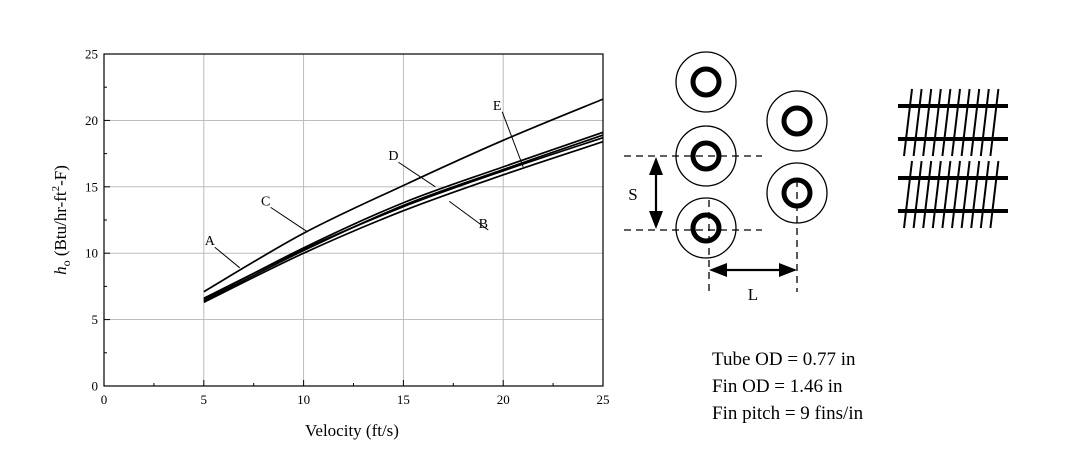 This screenshot has height=454, width=1080. What do you see at coordinates (265, 201) in the screenshot?
I see `curve-label-c: C` at bounding box center [265, 201].